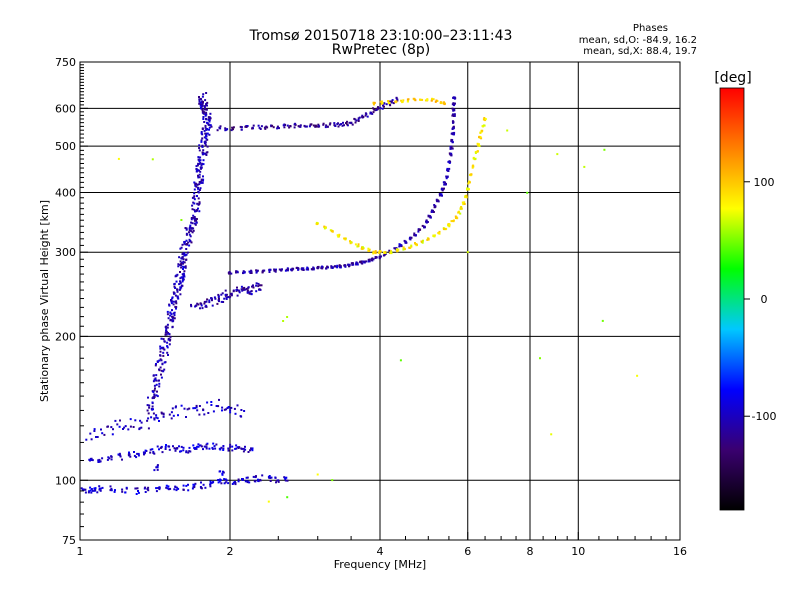  I want to click on y-tick-label: 200, so click(65, 336).